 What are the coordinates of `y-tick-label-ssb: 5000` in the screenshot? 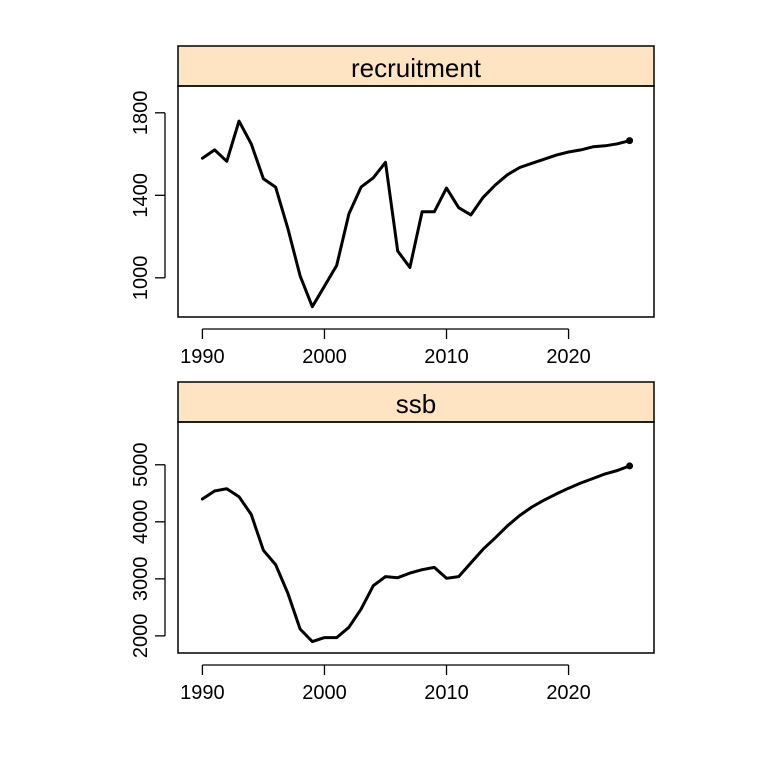 It's located at (141, 465).